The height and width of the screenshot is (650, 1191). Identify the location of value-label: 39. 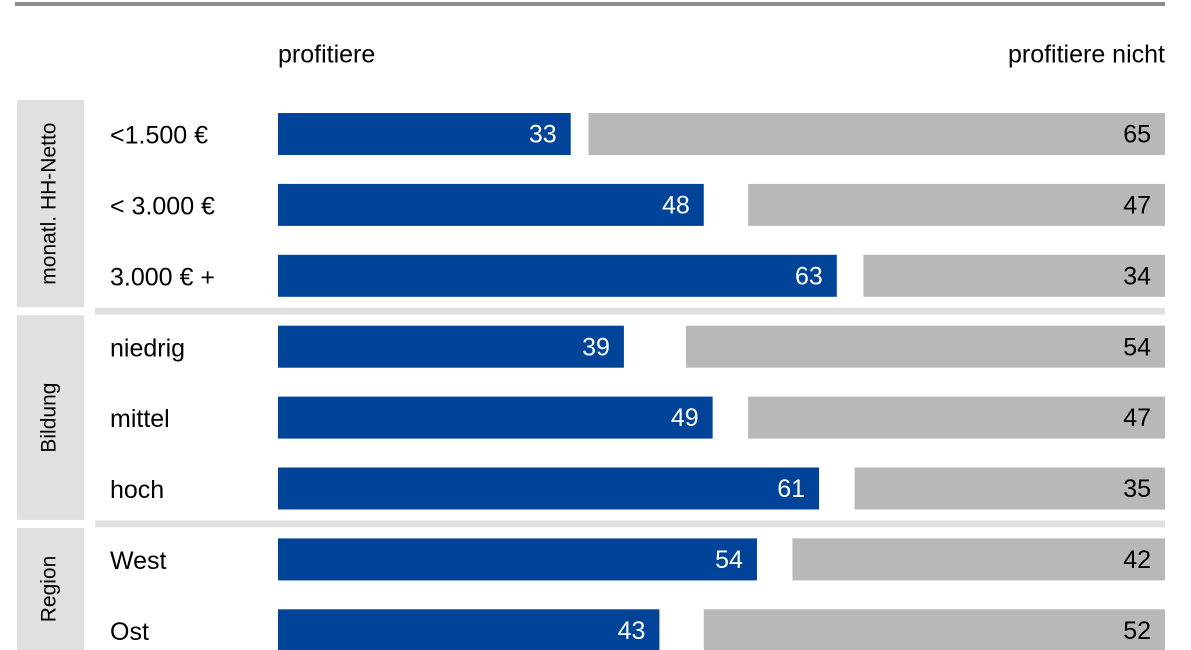
(596, 347).